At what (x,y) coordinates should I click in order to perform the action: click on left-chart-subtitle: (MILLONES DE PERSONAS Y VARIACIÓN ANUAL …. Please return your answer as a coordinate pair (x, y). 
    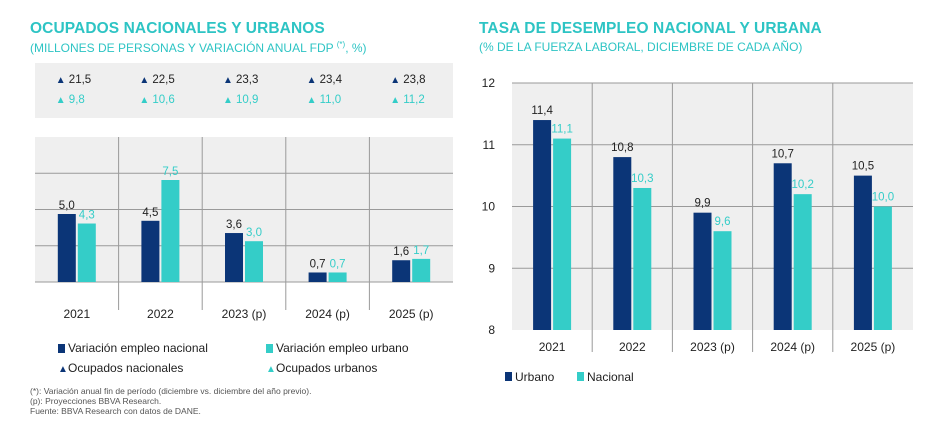
    Looking at the image, I should click on (198, 47).